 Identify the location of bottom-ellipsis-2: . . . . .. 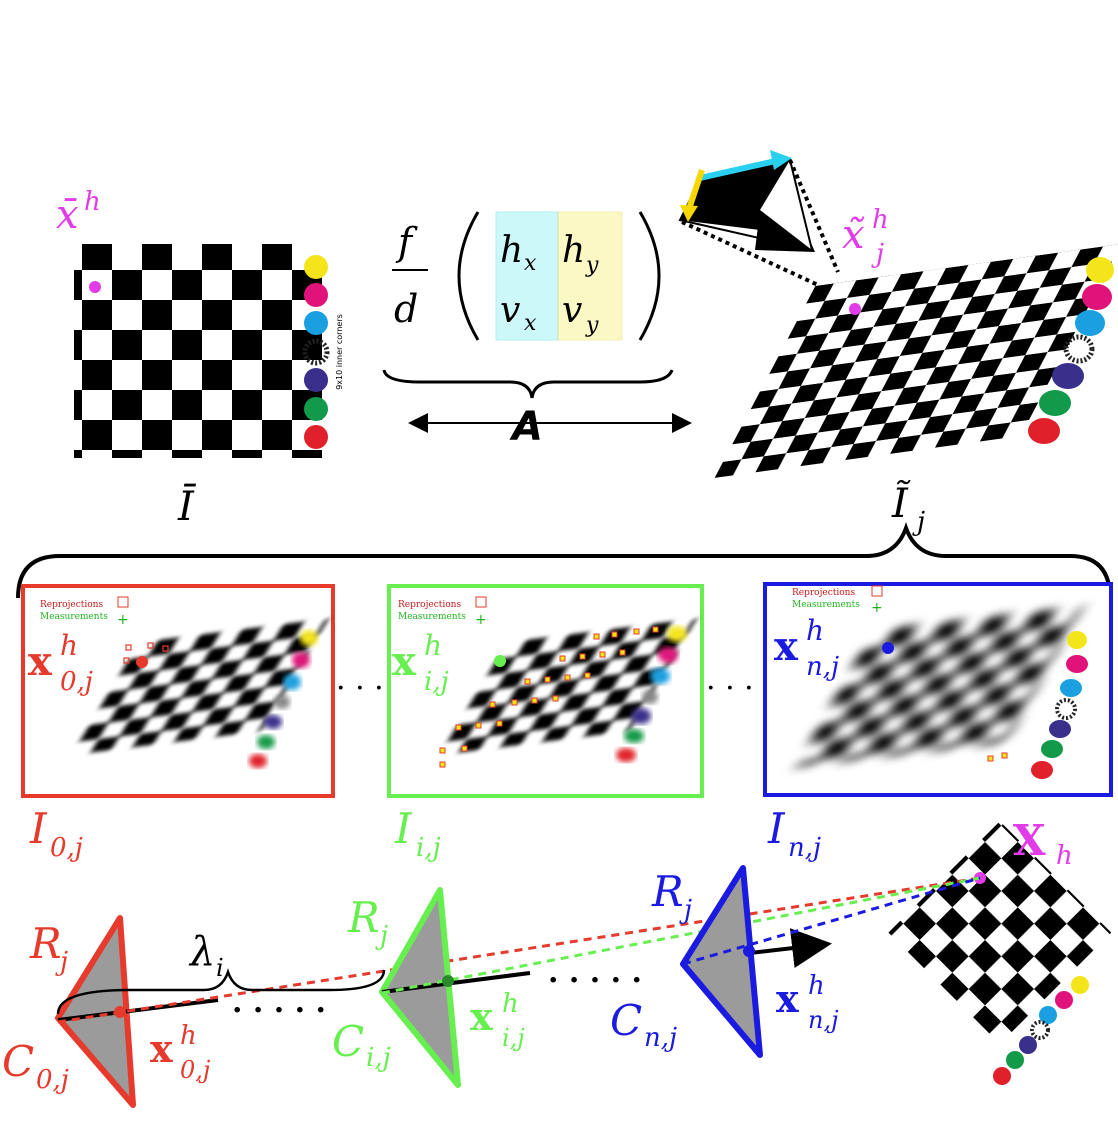
(595, 972).